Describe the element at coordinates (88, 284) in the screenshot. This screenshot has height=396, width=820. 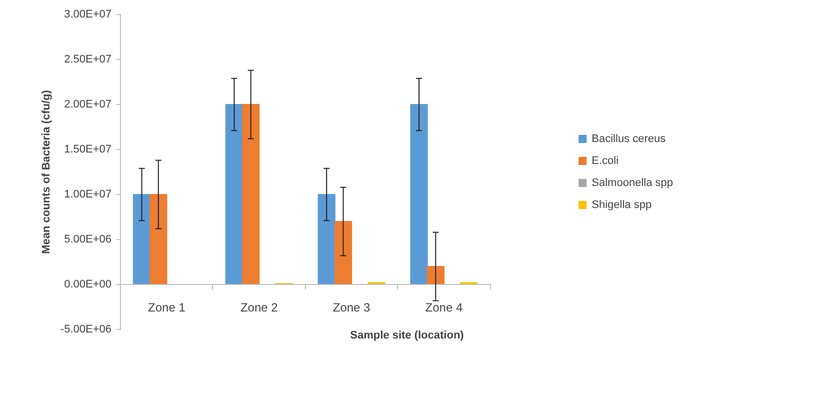
I see `y-tick-label: 0.00E+00` at that location.